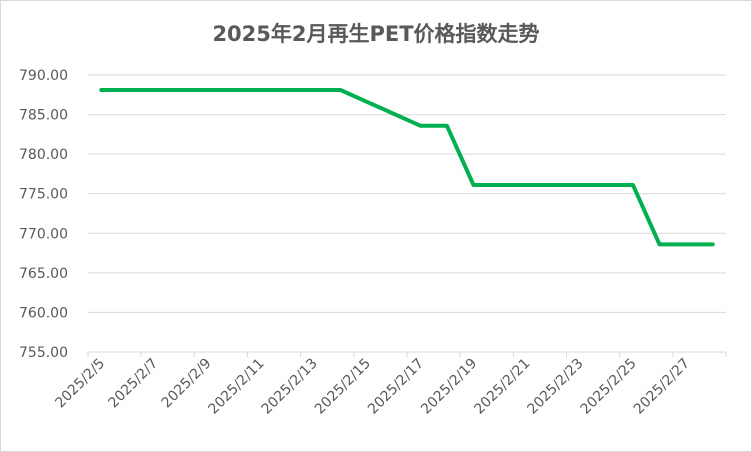 This screenshot has width=752, height=452. Describe the element at coordinates (237, 387) in the screenshot. I see `x-tick-label: 2025/2/11` at that location.